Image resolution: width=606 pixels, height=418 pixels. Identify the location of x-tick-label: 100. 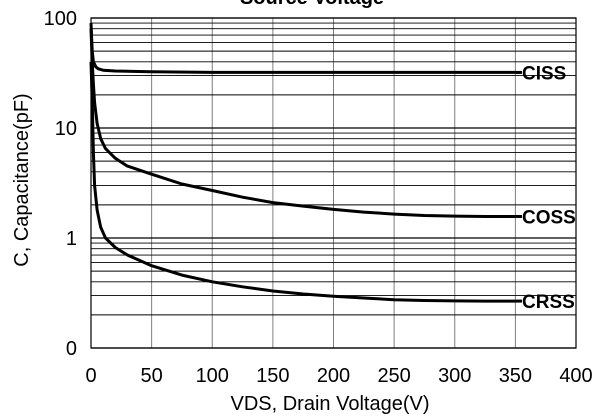
(212, 376).